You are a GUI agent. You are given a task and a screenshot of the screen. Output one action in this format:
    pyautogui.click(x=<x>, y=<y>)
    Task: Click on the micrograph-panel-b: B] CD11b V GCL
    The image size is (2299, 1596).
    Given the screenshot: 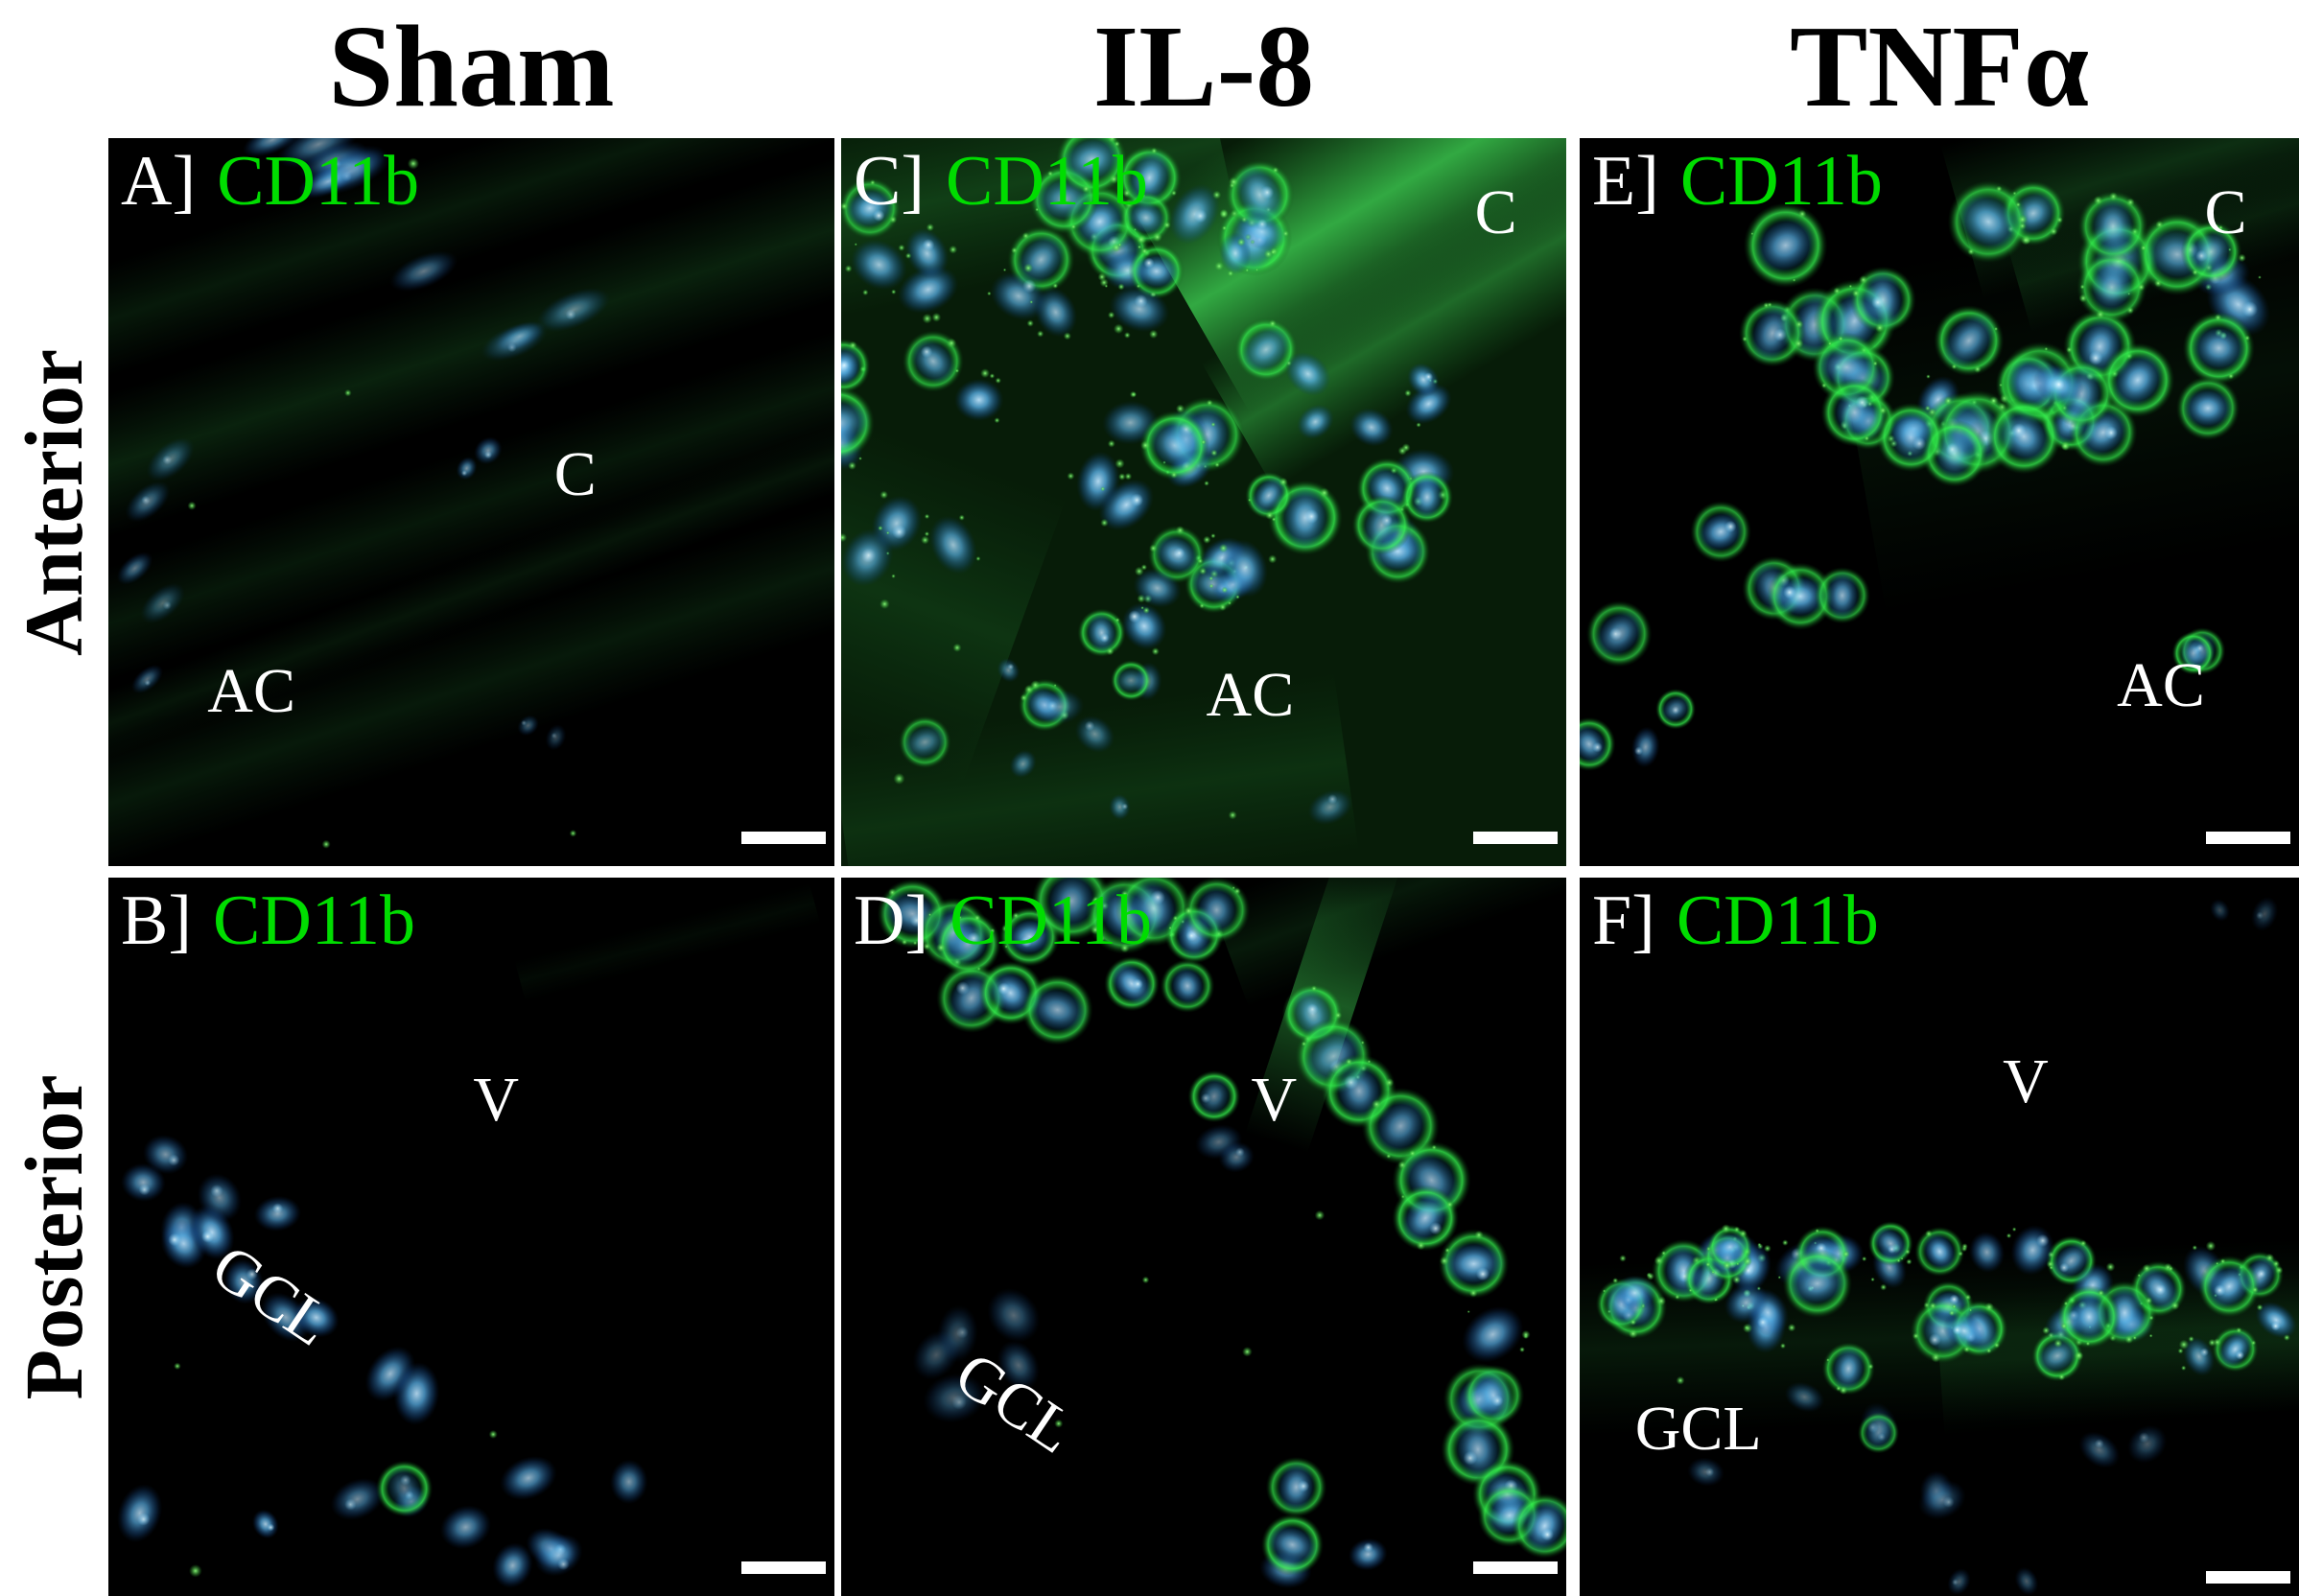 What is the action you would take?
    pyautogui.click(x=471, y=1237)
    